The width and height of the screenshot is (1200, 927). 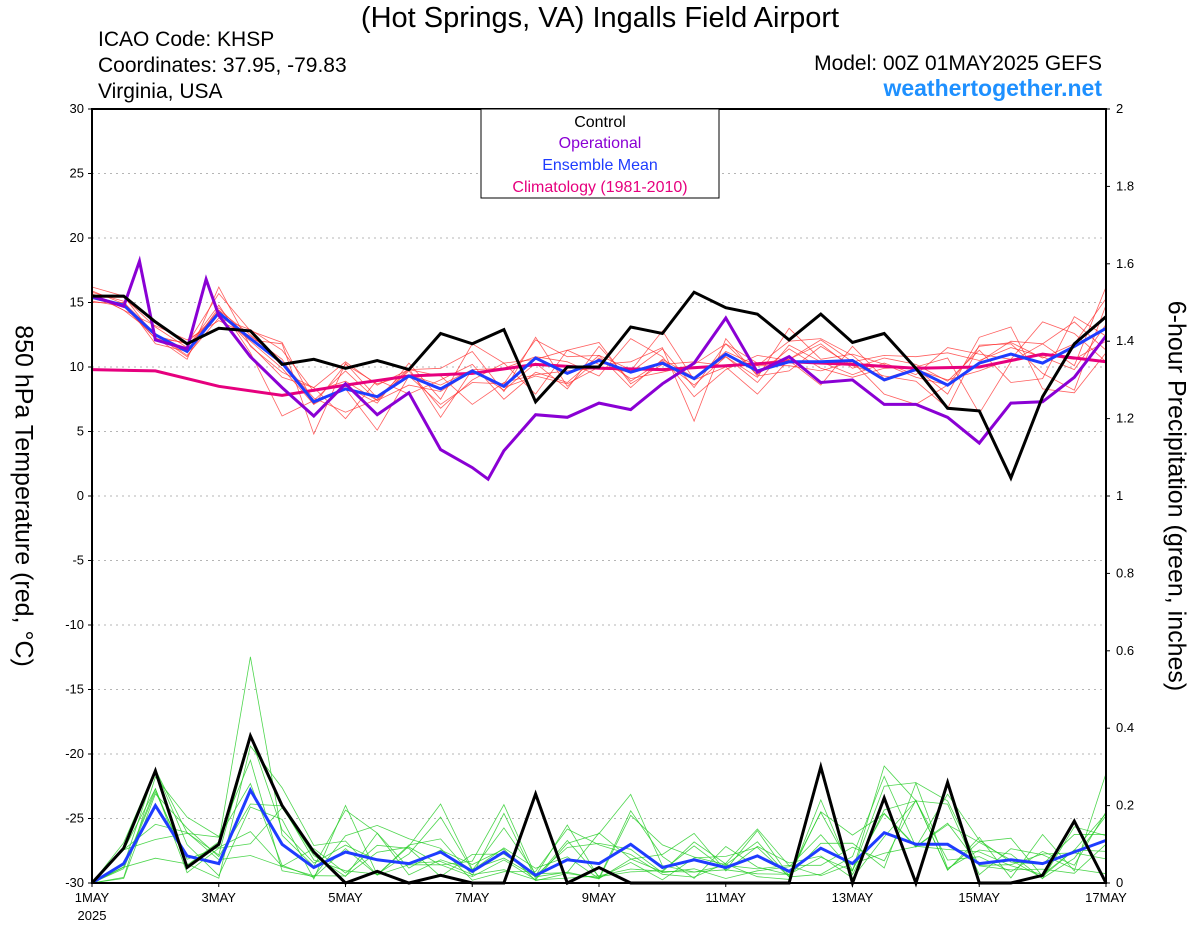 What do you see at coordinates (1176, 496) in the screenshot?
I see `y-right-axis-label: 6-hour Precipitation (green, inches)` at bounding box center [1176, 496].